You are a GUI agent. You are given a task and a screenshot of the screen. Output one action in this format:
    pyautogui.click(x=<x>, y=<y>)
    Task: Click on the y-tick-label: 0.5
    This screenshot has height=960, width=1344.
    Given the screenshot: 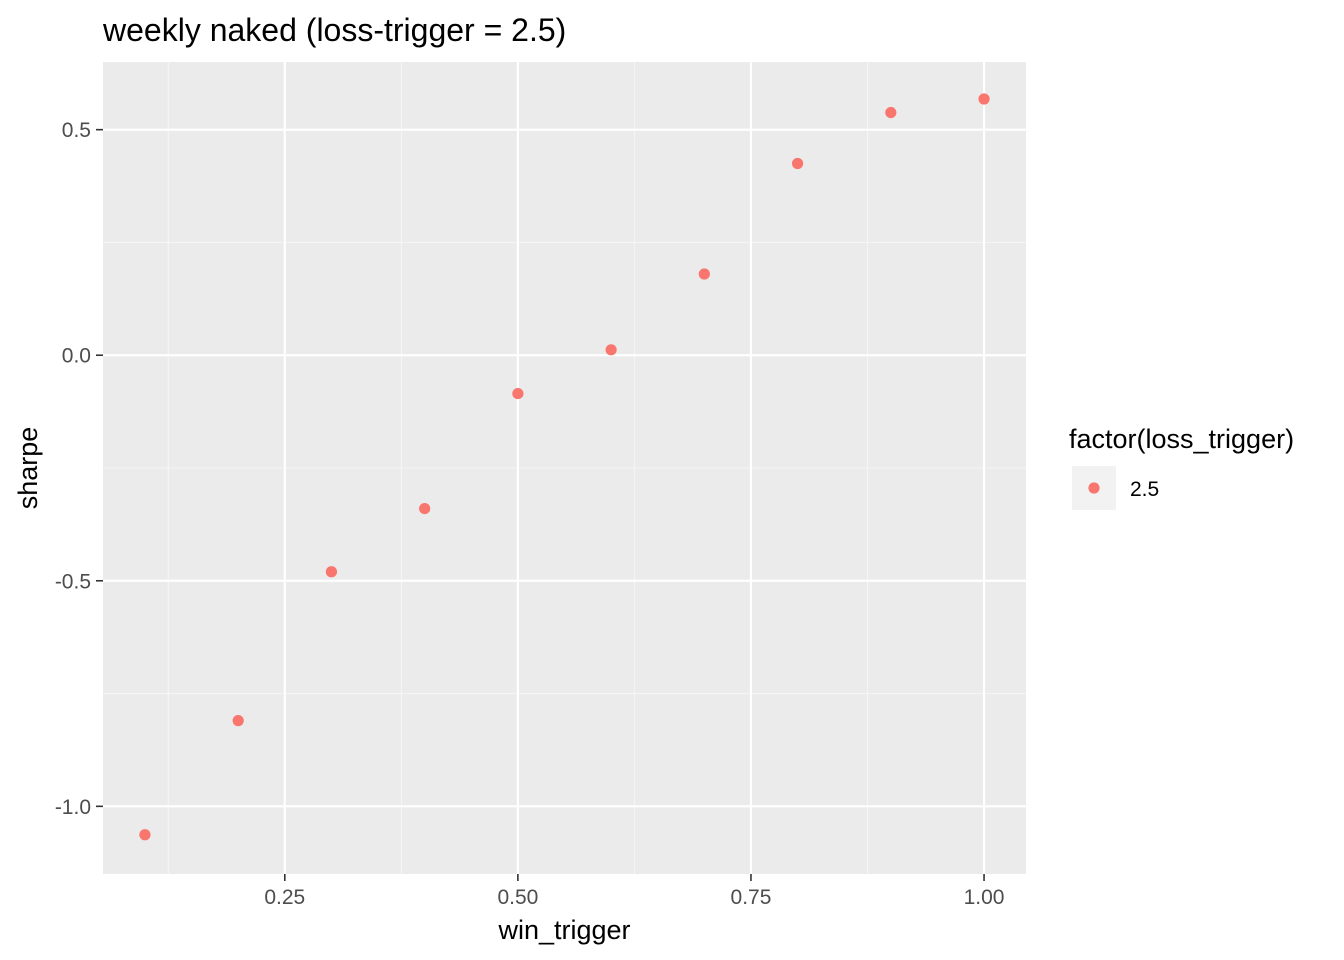 What is the action you would take?
    pyautogui.click(x=76, y=130)
    